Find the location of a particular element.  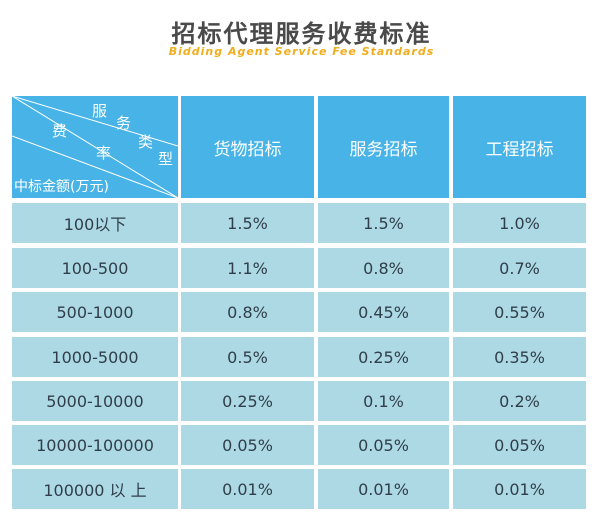

row-goods-1: 1.5% is located at coordinates (247, 223).